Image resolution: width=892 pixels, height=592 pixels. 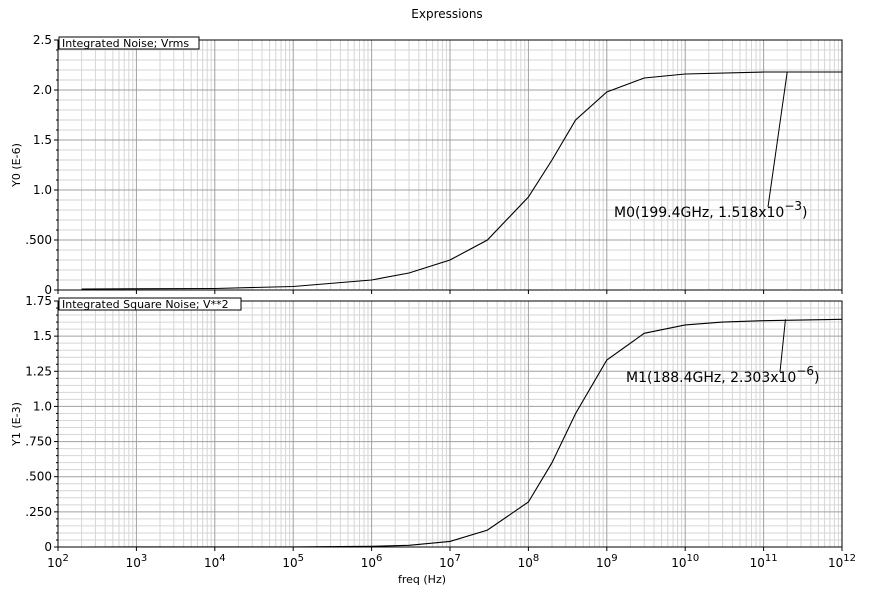 I want to click on x-axis-label: freq (Hz), so click(x=422, y=579).